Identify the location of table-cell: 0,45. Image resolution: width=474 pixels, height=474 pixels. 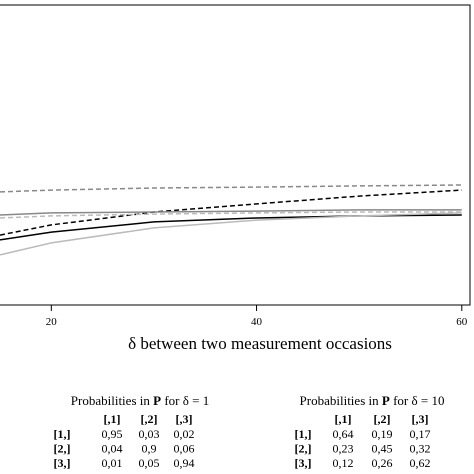
(382, 449).